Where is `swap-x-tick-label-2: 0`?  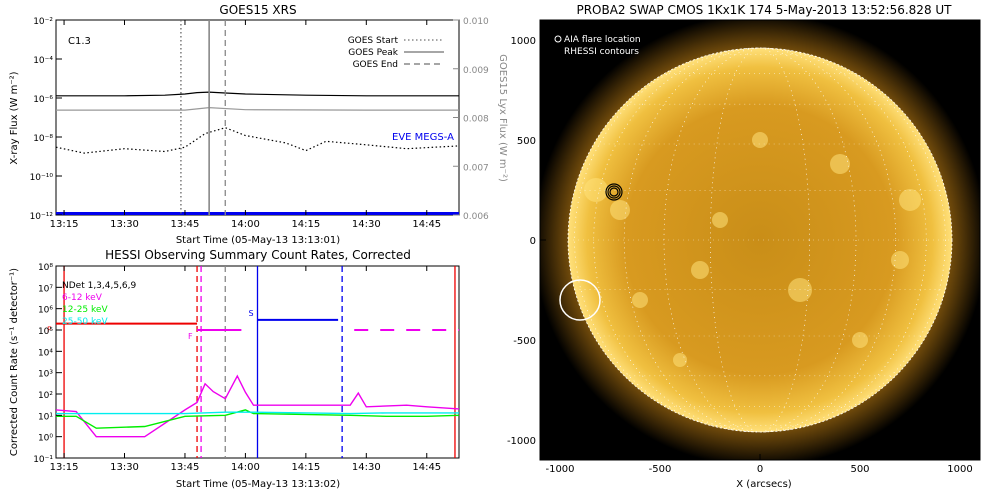 swap-x-tick-label-2: 0 is located at coordinates (760, 469).